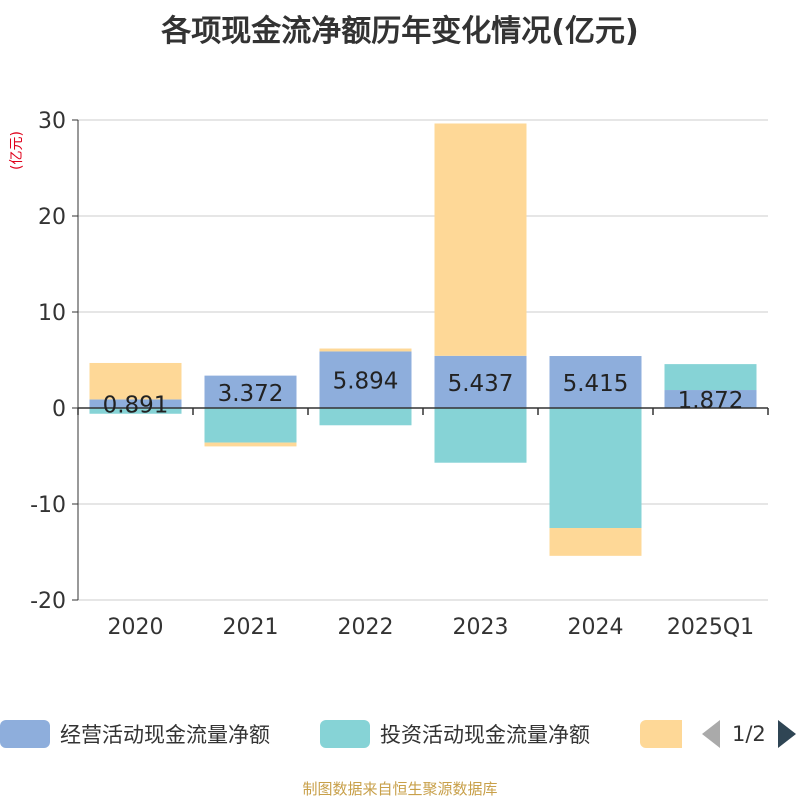 This screenshot has height=800, width=800. What do you see at coordinates (135, 381) in the screenshot?
I see `bar-series2-2020` at bounding box center [135, 381].